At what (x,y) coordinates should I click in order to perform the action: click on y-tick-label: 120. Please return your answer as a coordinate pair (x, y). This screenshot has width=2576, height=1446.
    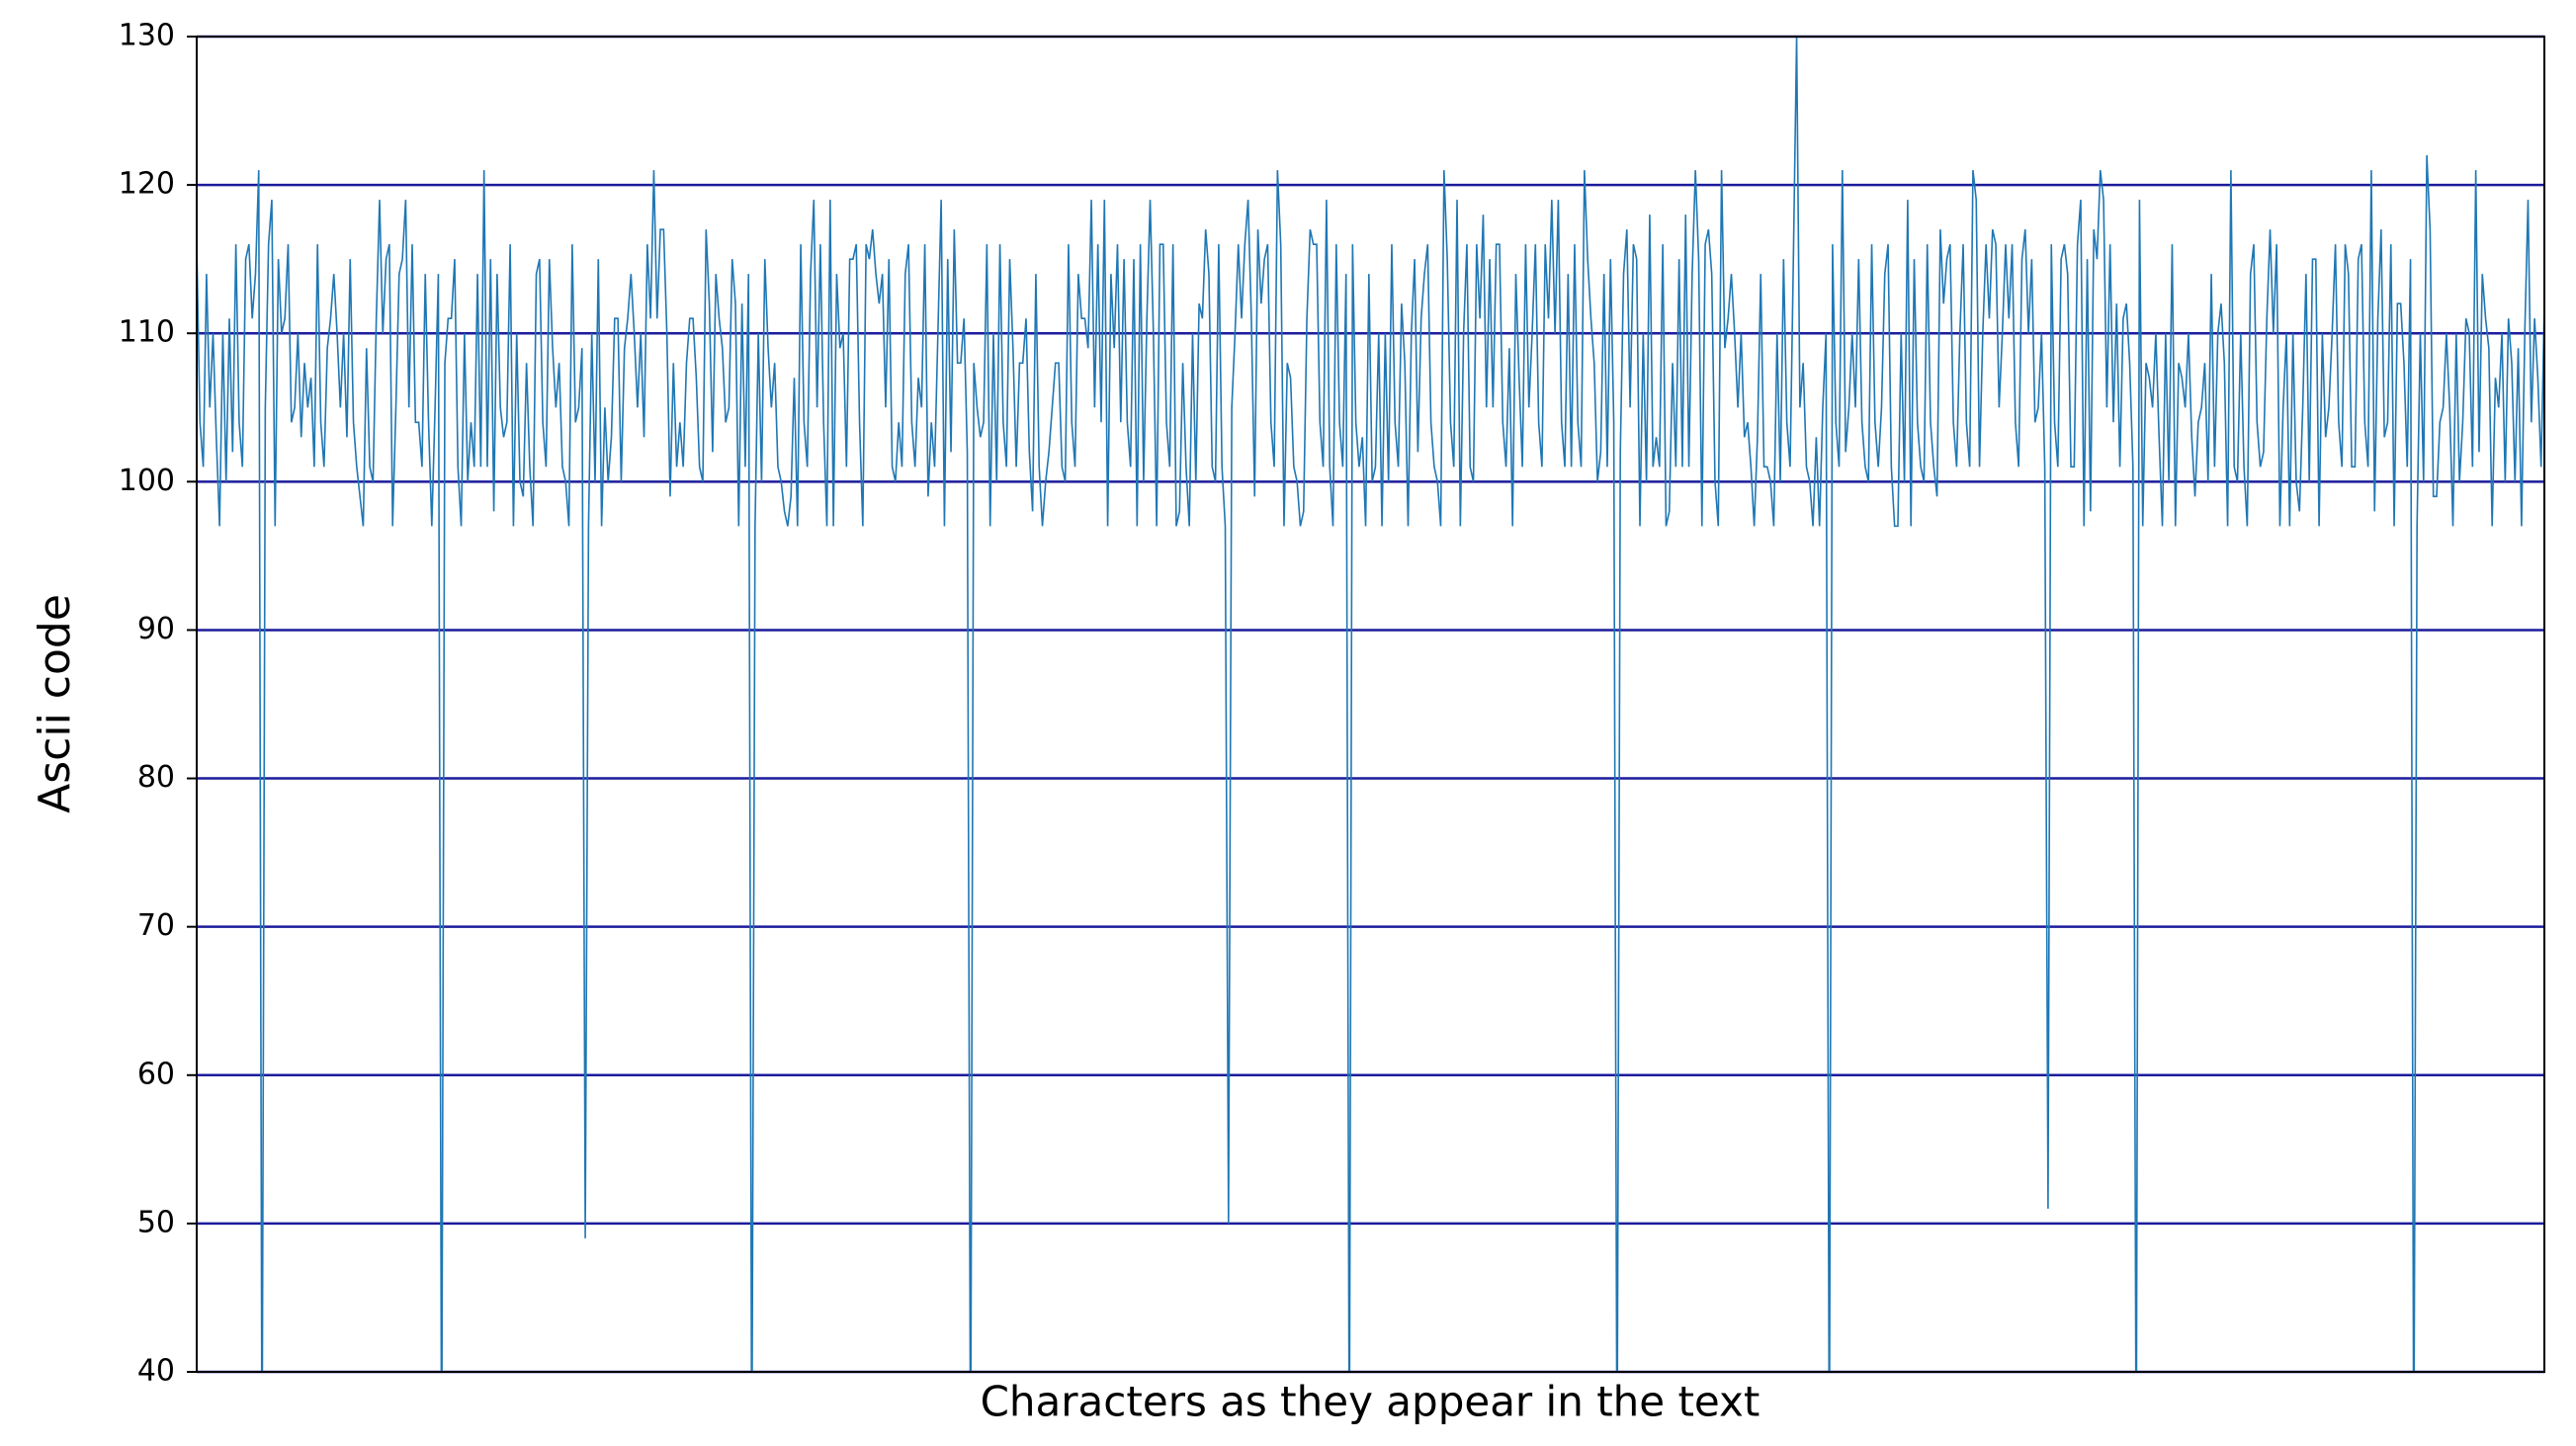
    Looking at the image, I should click on (147, 184).